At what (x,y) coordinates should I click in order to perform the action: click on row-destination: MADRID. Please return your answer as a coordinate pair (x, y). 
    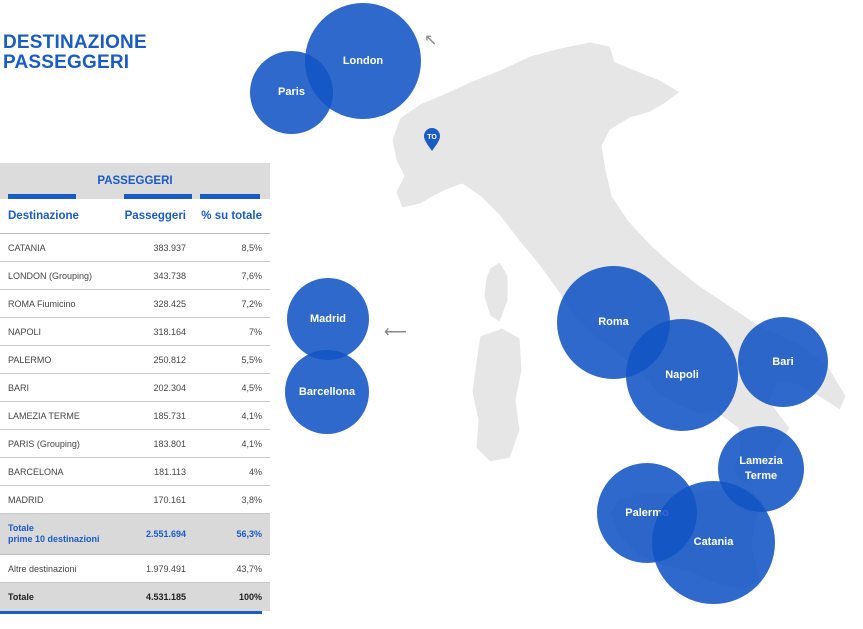
    Looking at the image, I should click on (26, 499).